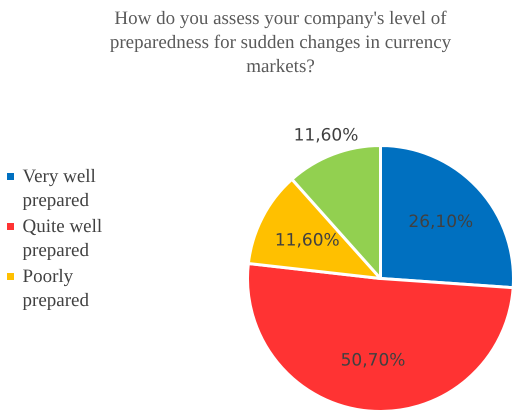  What do you see at coordinates (59, 188) in the screenshot?
I see `legend-label: Very well prepared` at bounding box center [59, 188].